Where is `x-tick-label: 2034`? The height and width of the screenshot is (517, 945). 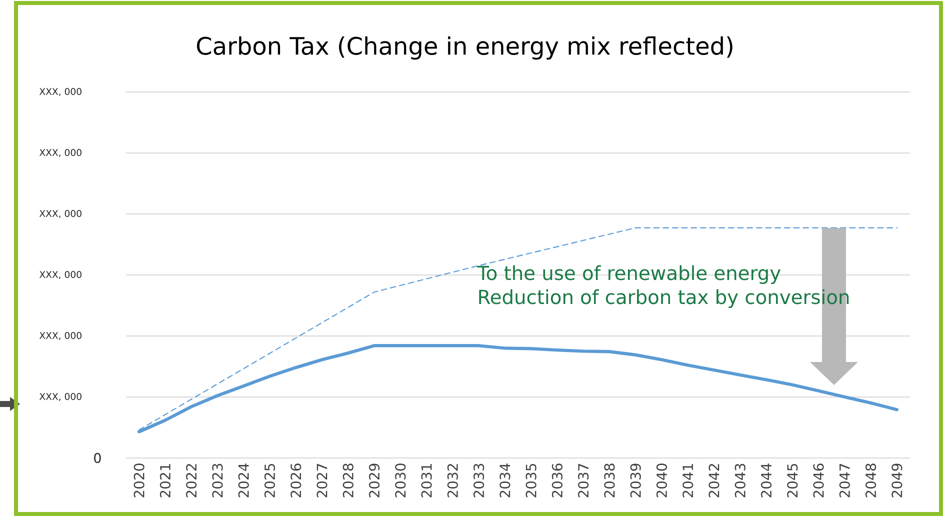 x-tick-label: 2034 is located at coordinates (505, 481).